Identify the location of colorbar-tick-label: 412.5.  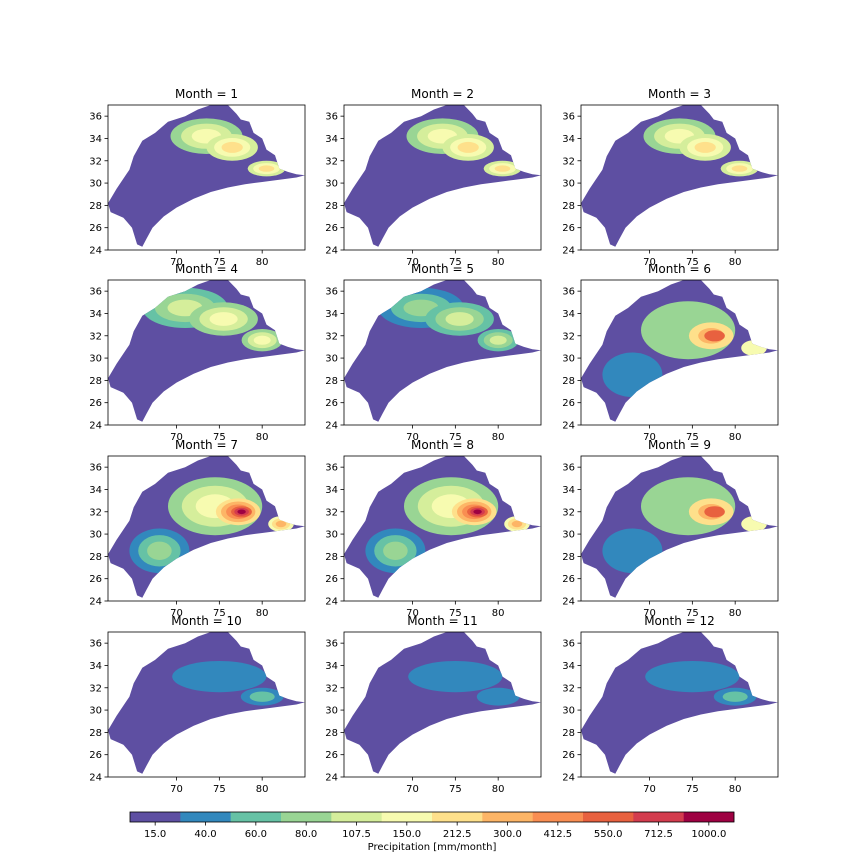
(558, 834).